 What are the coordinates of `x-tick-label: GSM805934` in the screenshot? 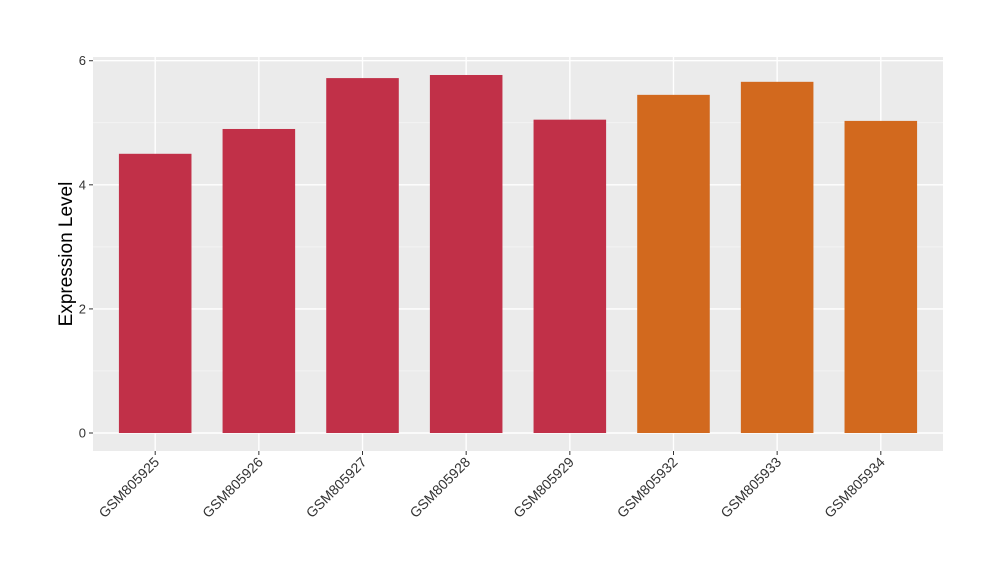 It's located at (854, 487).